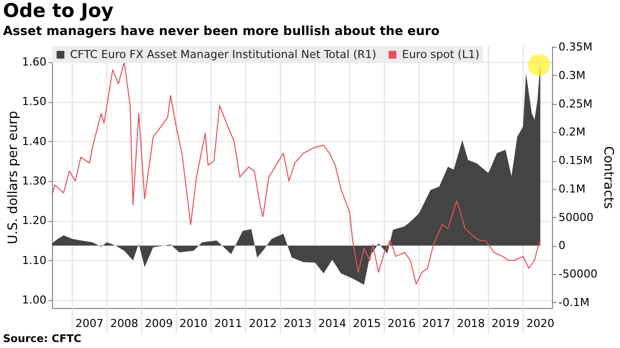 This screenshot has width=620, height=348. I want to click on y-tick-label: 1.50, so click(34, 101).